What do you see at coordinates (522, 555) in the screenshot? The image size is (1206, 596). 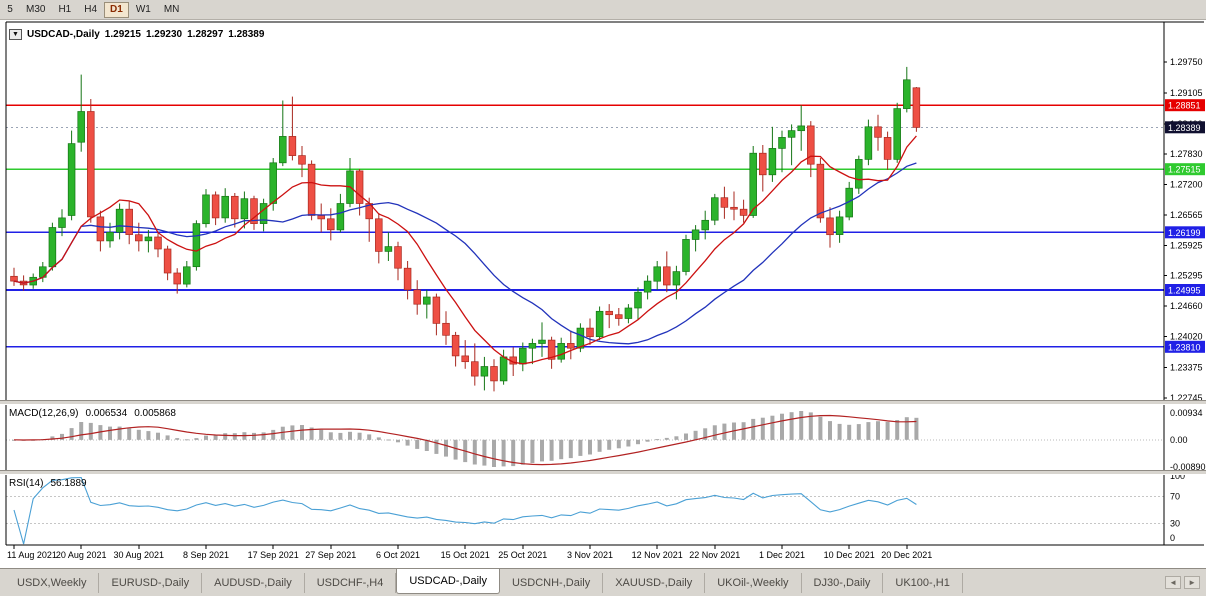 I see `date-label: 25 Oct 2021` at bounding box center [522, 555].